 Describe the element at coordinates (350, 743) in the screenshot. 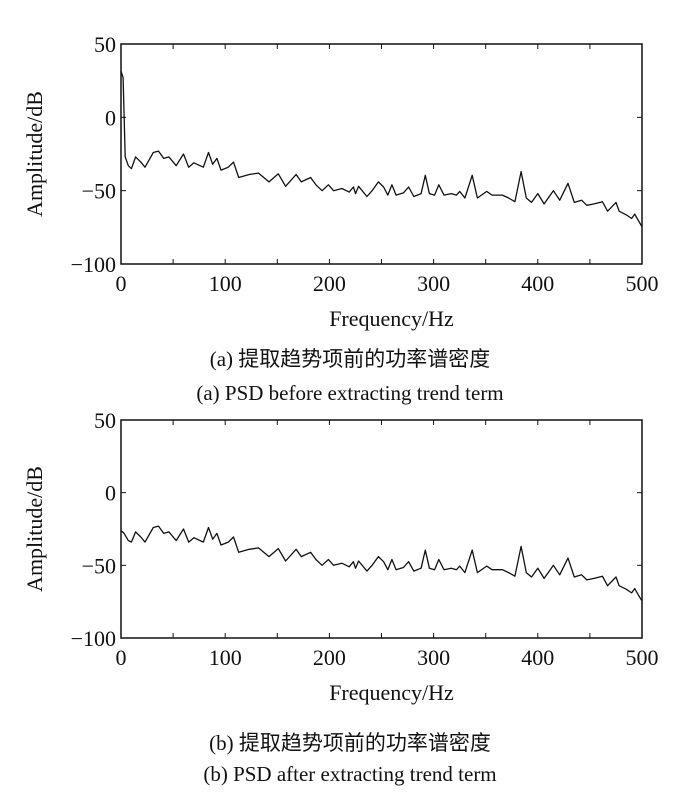

I see `caption-b-chinese: (b) 提取趋势项前的功率谱密度` at that location.